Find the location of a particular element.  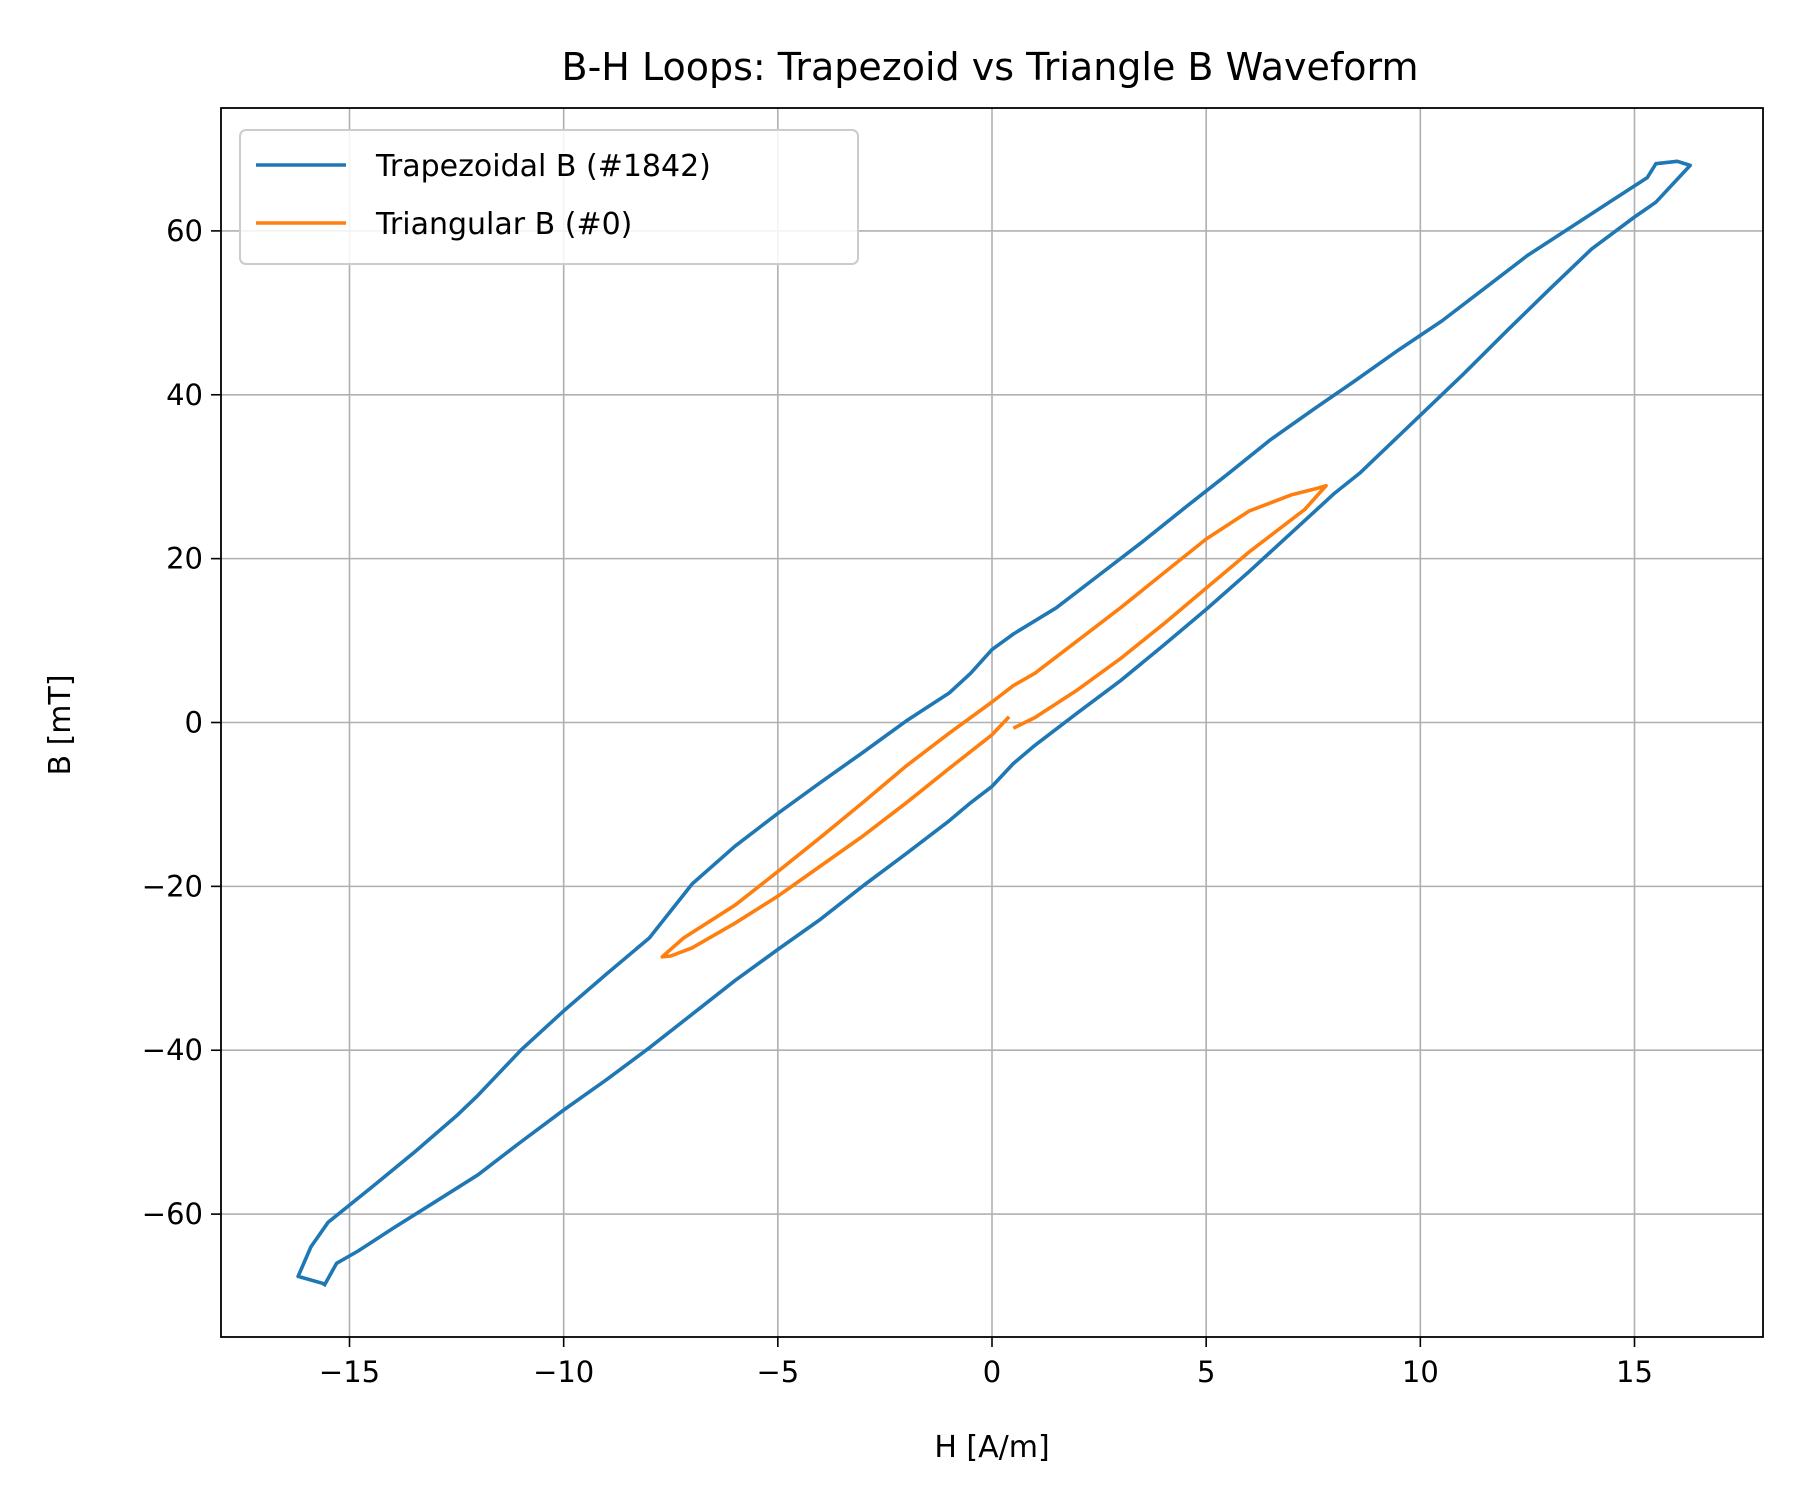

legend-label-0: Trapezoidal B (#1842) is located at coordinates (543, 166).